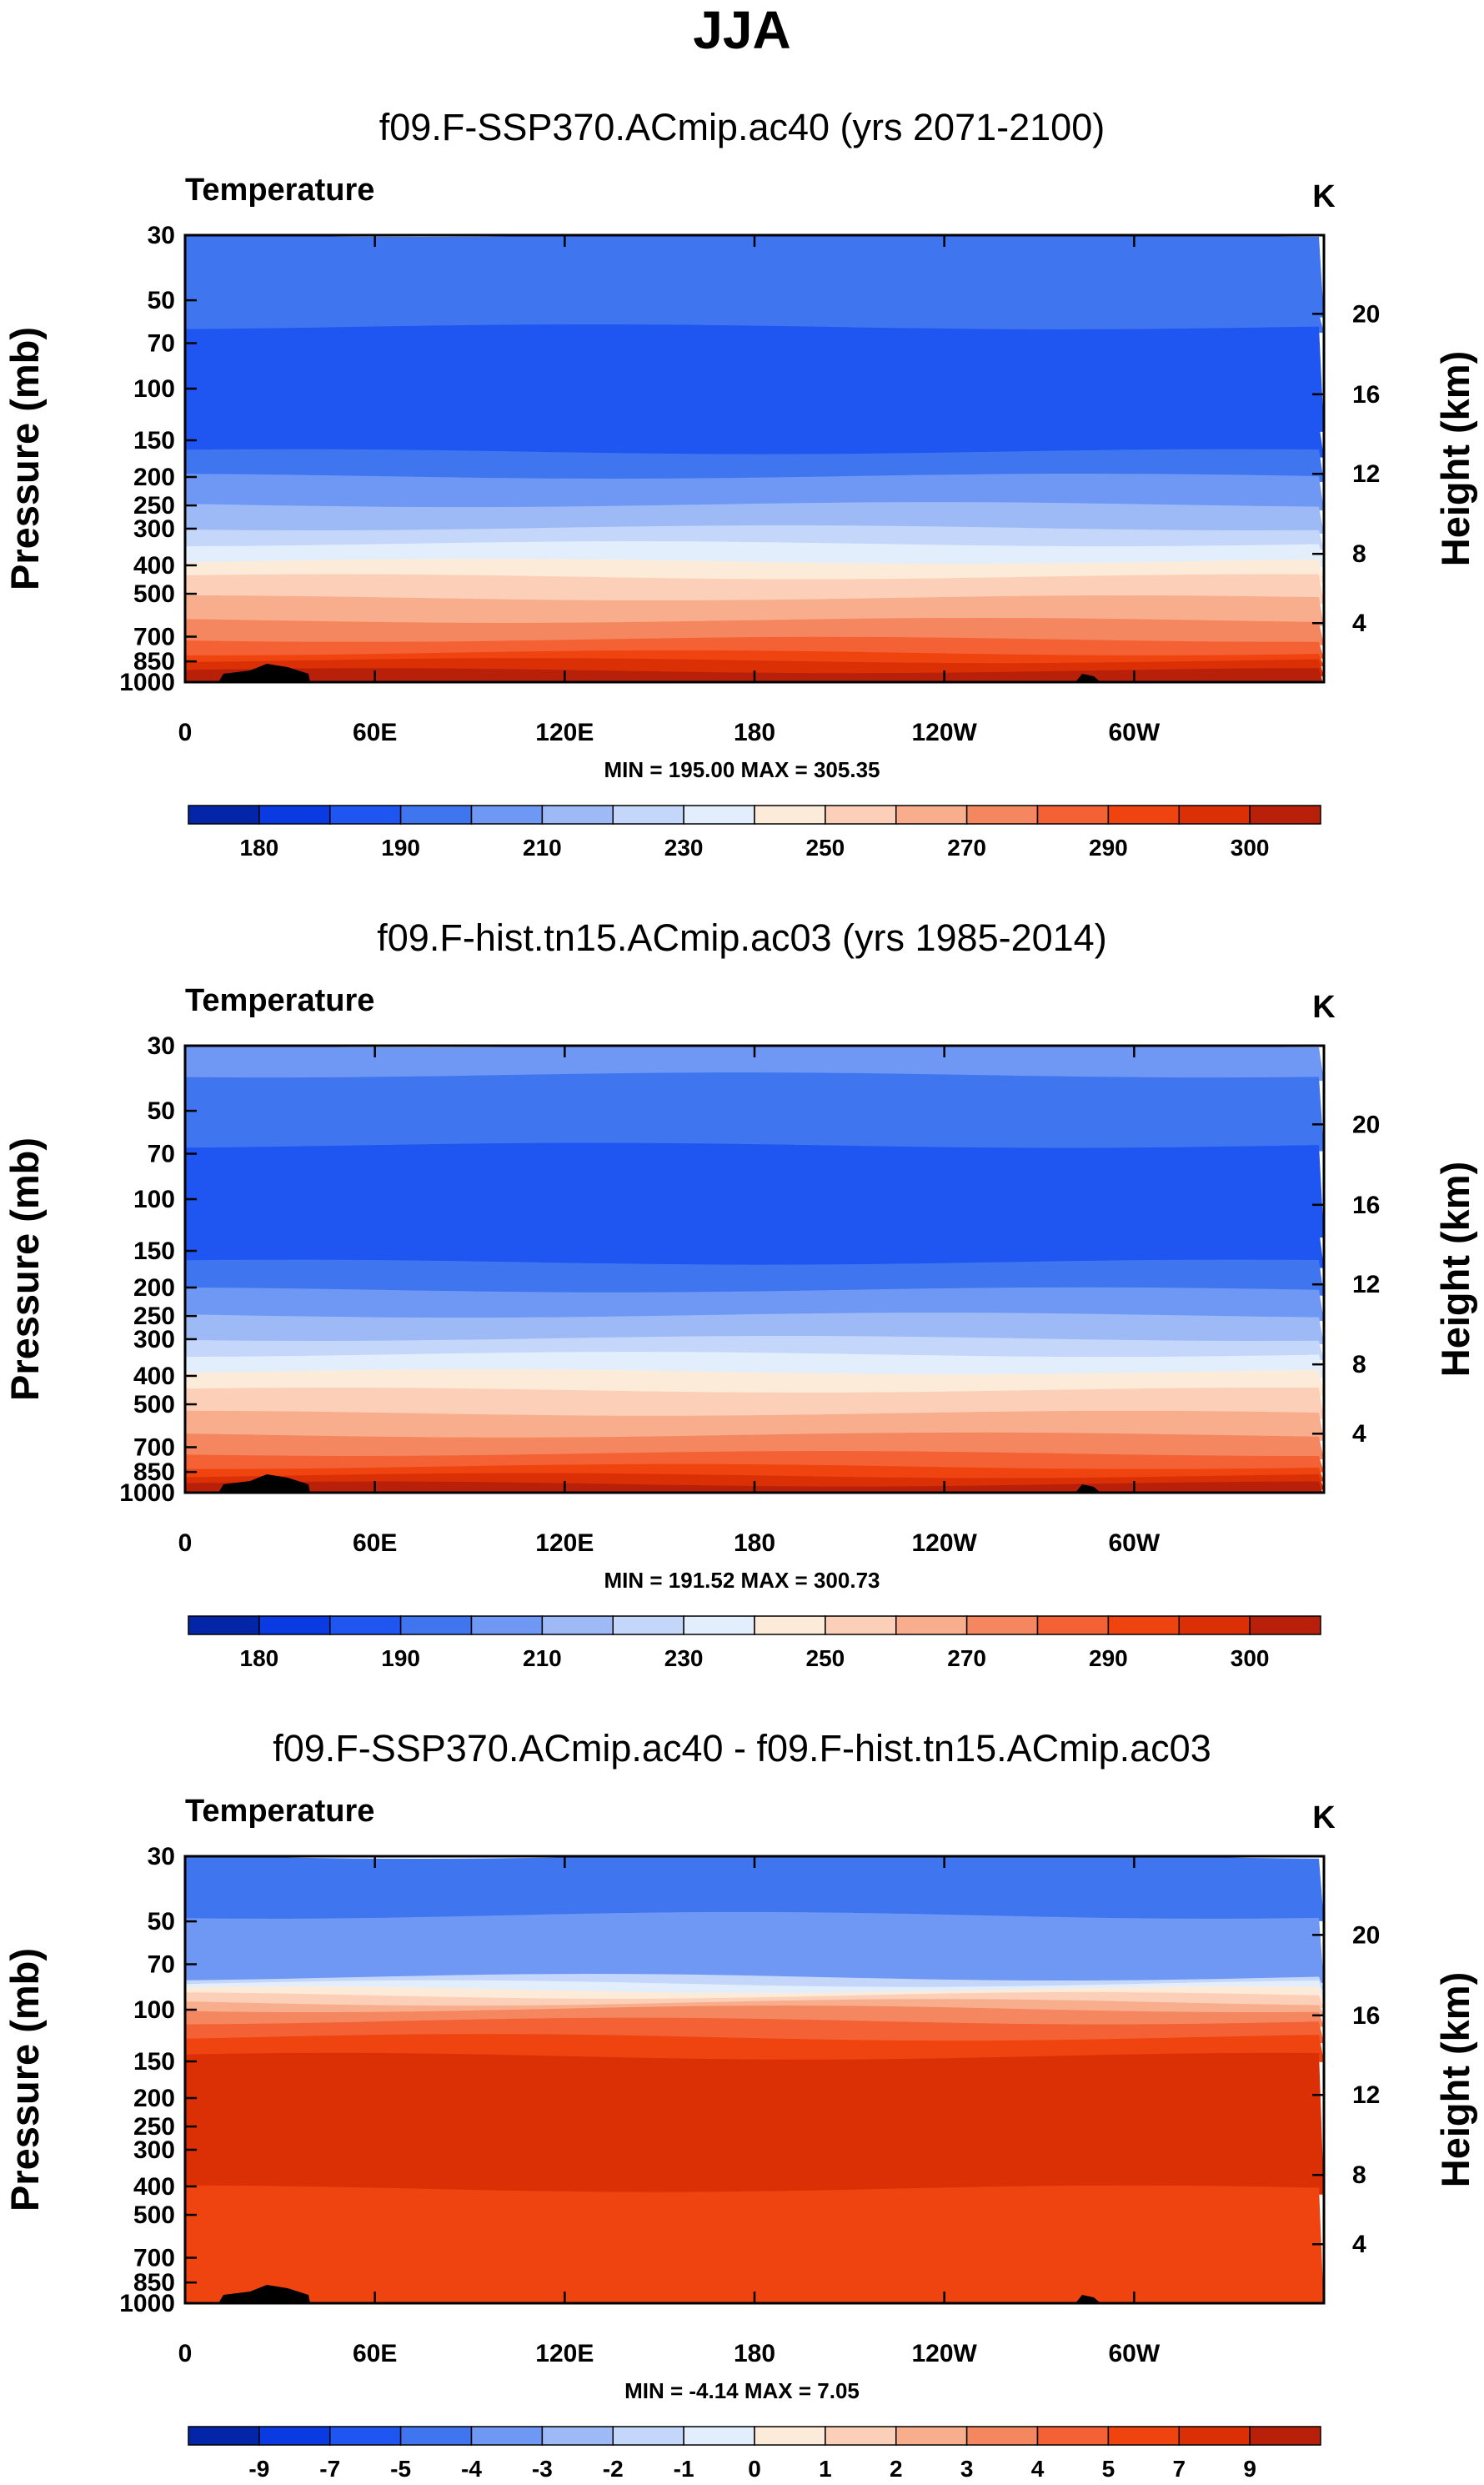 This screenshot has width=1484, height=2485. What do you see at coordinates (542, 1658) in the screenshot?
I see `colorbar-label: 210` at bounding box center [542, 1658].